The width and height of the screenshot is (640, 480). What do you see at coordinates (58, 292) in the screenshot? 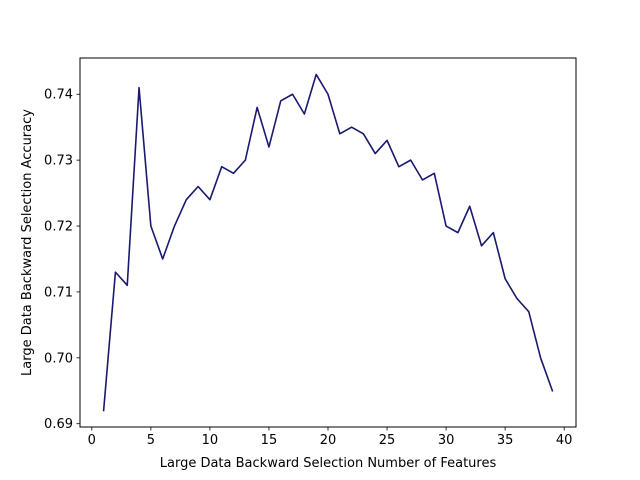
I see `y-tick-label: 0.71` at bounding box center [58, 292].